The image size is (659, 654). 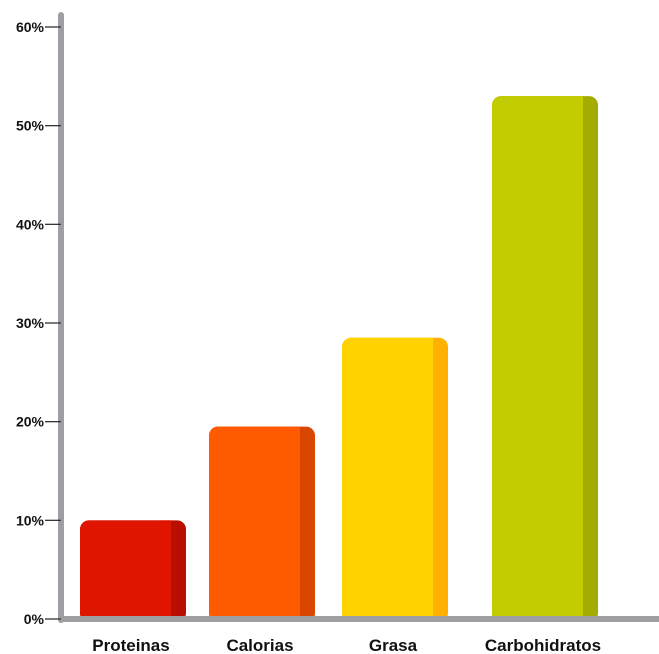 I want to click on bar-proteinas, so click(x=133, y=571).